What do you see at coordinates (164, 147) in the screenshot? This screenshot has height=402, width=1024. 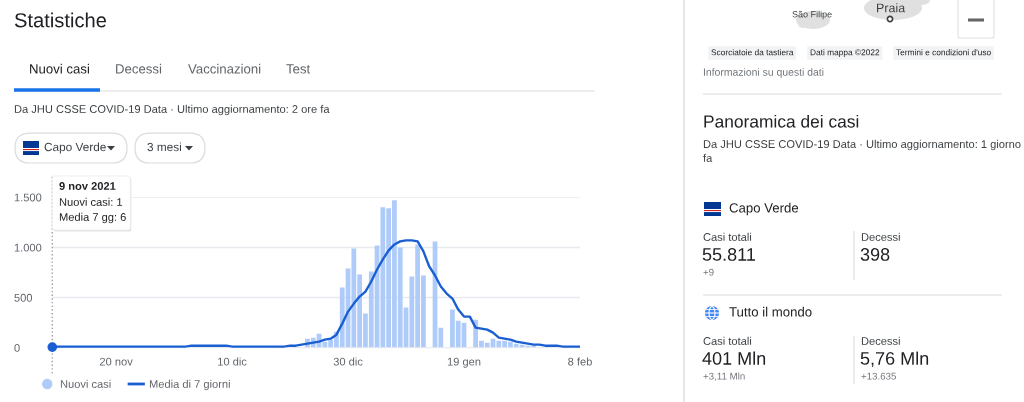 I see `text: 3 mesi` at bounding box center [164, 147].